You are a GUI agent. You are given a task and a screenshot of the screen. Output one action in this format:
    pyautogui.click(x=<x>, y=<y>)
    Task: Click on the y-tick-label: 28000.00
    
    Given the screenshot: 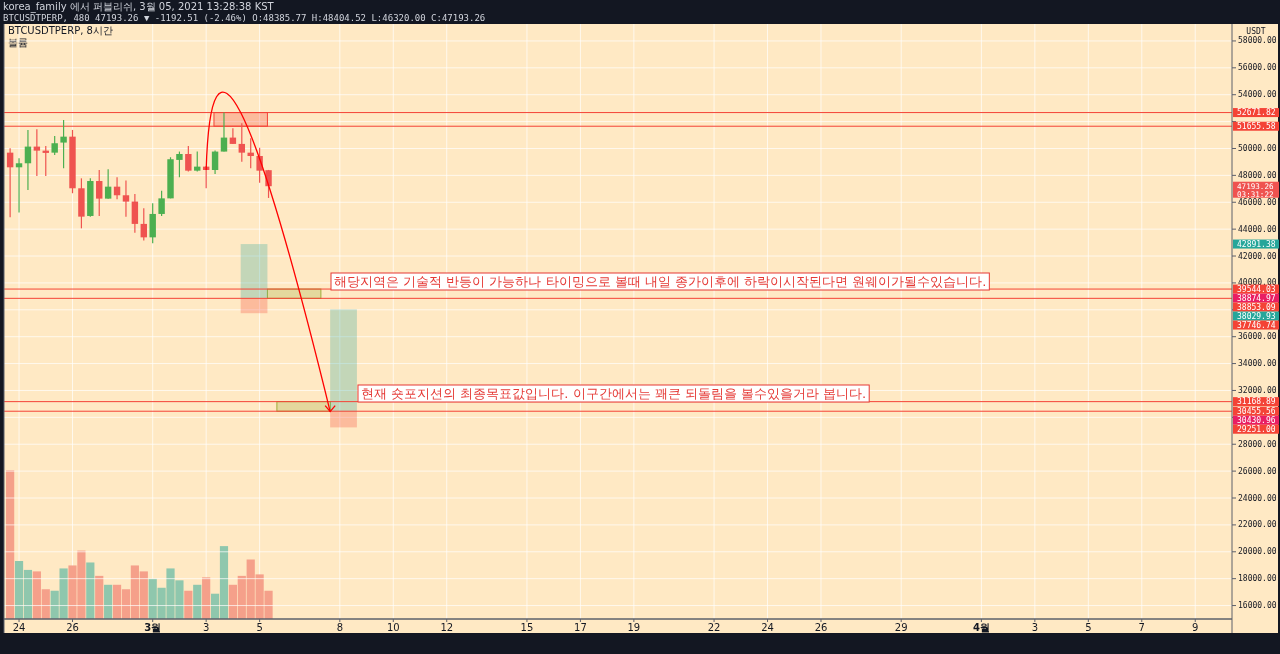 What is the action you would take?
    pyautogui.click(x=1257, y=444)
    